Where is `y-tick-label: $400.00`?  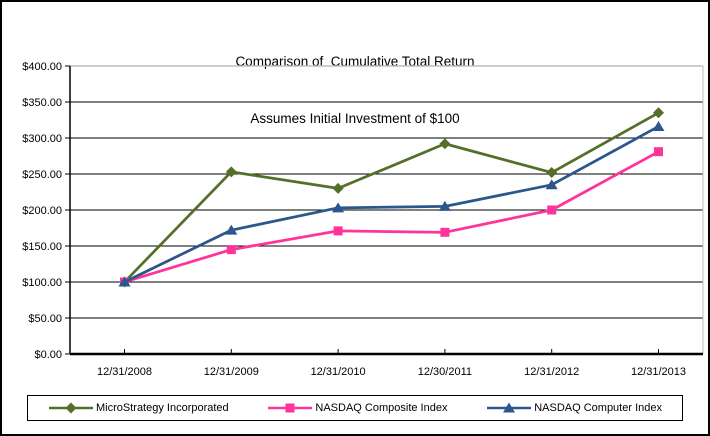
y-tick-label: $400.00 is located at coordinates (42, 67).